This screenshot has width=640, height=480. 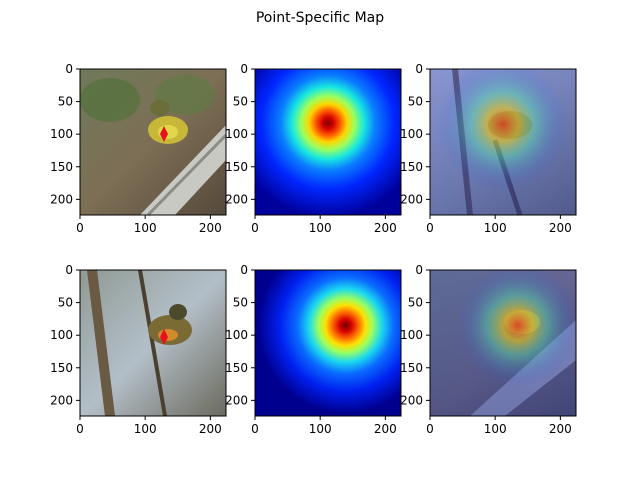 I want to click on panel-r1-c1, so click(x=154, y=143).